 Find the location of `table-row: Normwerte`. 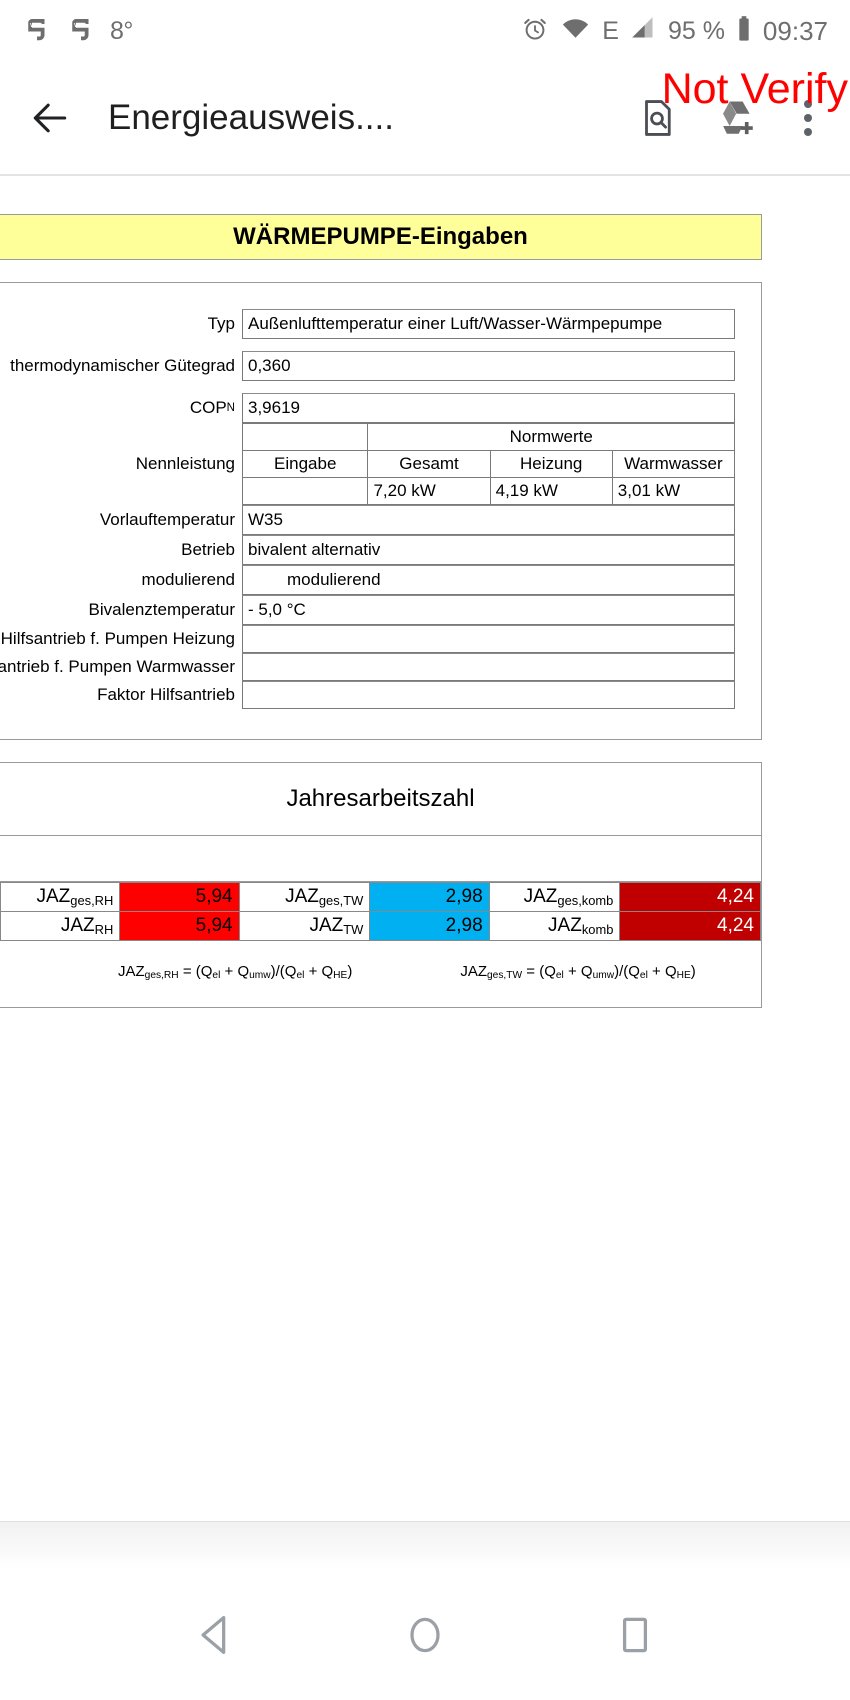

table-row: Normwerte is located at coordinates (488, 437).